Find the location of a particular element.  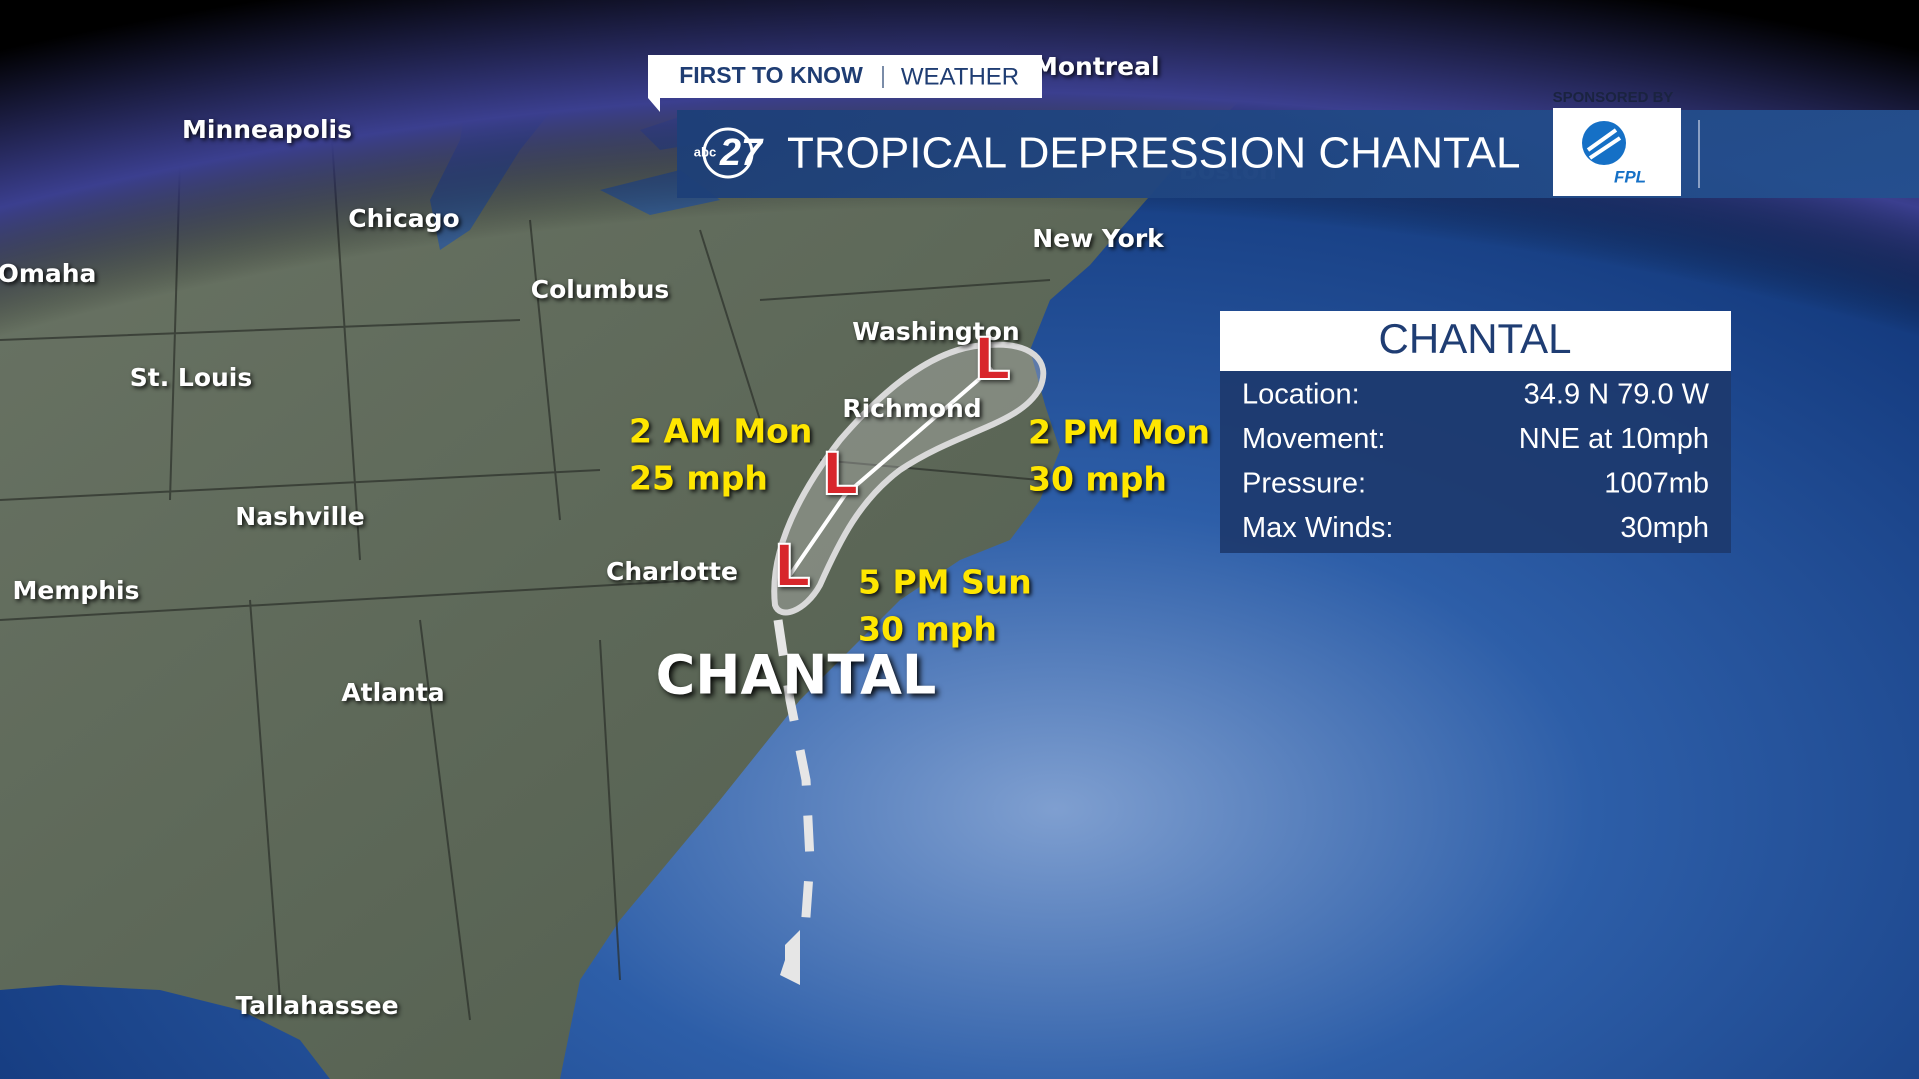

header-tab is located at coordinates (845, 76).